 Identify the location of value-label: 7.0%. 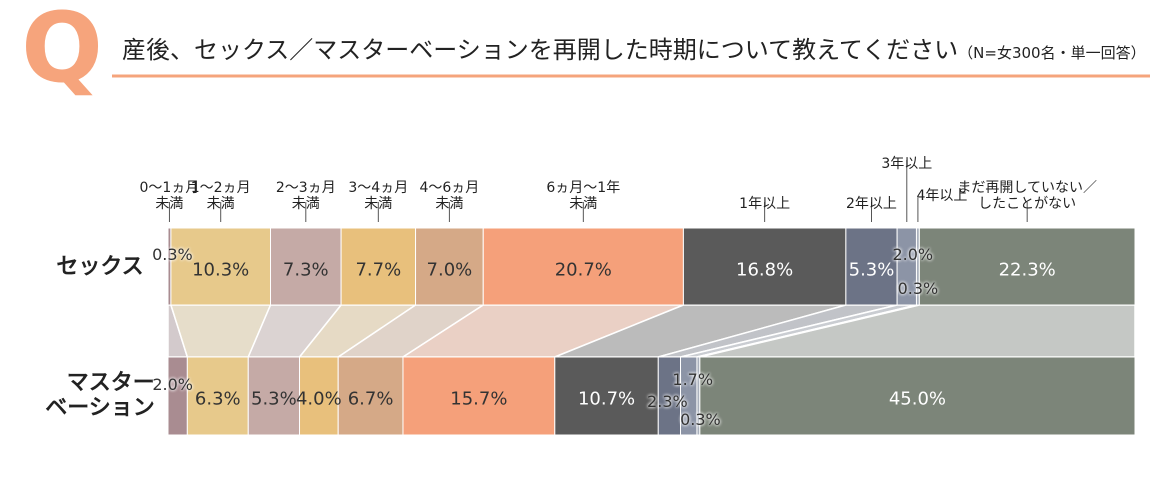
(449, 270).